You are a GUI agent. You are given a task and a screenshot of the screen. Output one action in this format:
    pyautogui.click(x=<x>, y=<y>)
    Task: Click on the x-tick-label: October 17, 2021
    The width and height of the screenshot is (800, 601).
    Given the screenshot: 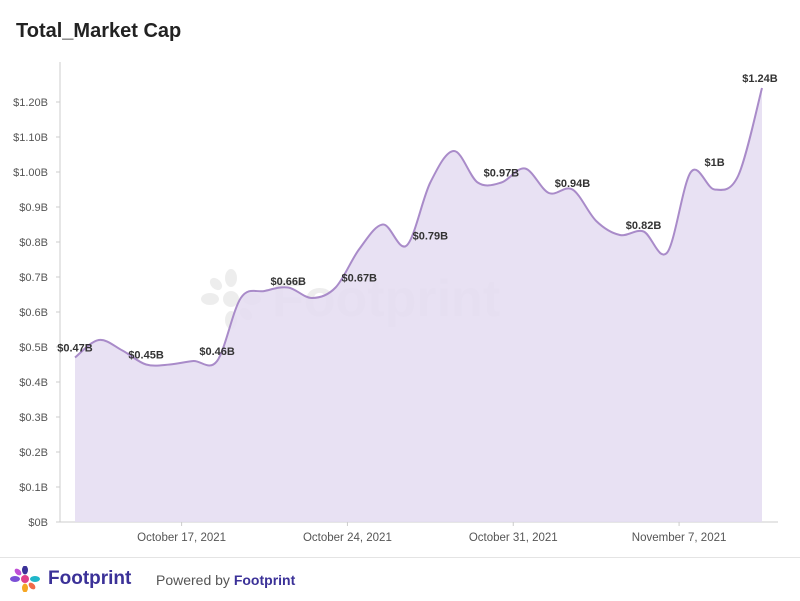 What is the action you would take?
    pyautogui.click(x=181, y=538)
    